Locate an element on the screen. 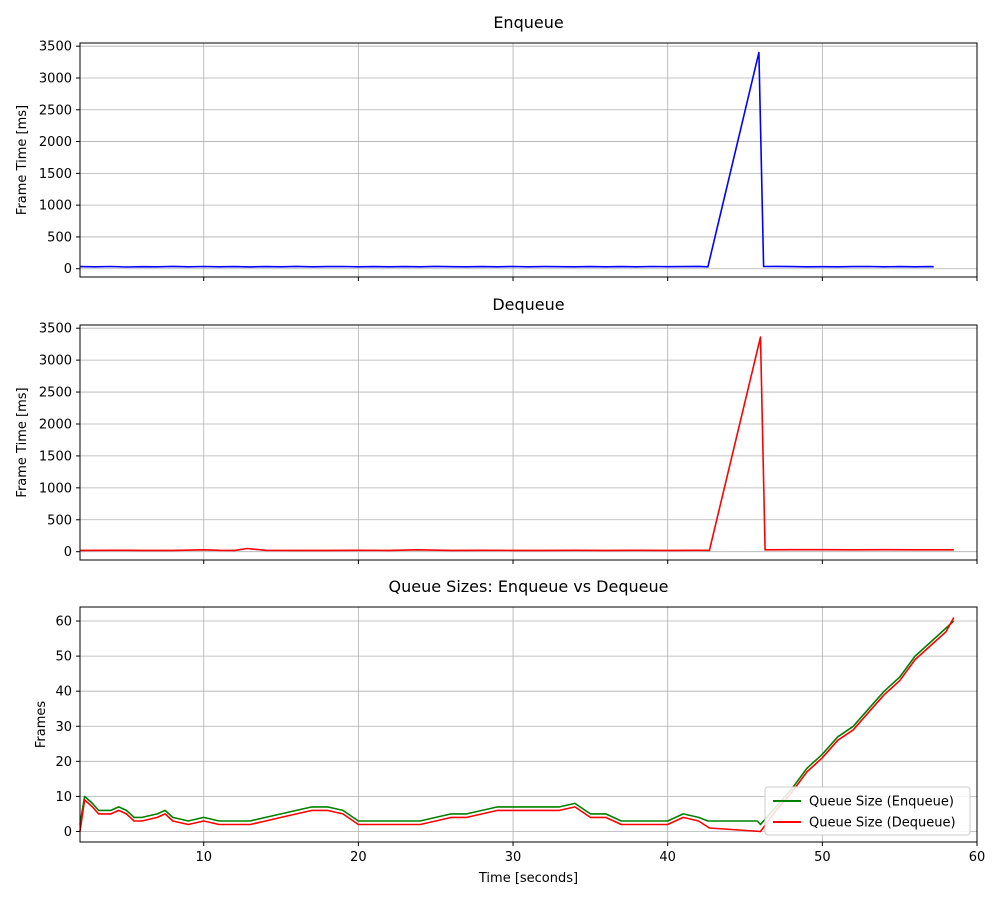 The height and width of the screenshot is (900, 1000). y-tick-label: 20 is located at coordinates (63, 762).